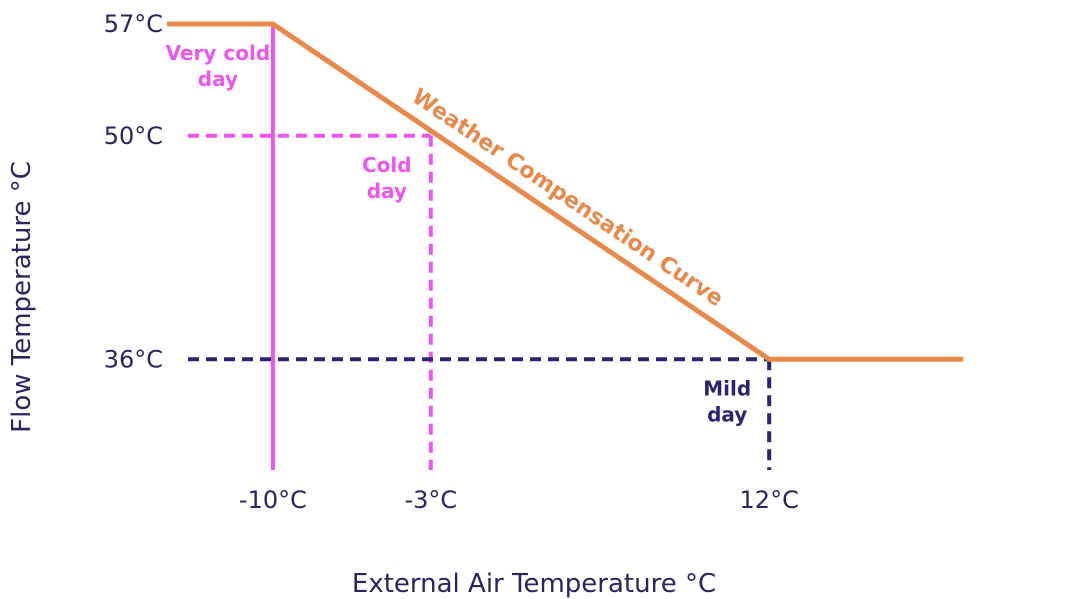 This screenshot has height=599, width=1081. I want to click on y-axis-title: Flow Temperature °C, so click(22, 297).